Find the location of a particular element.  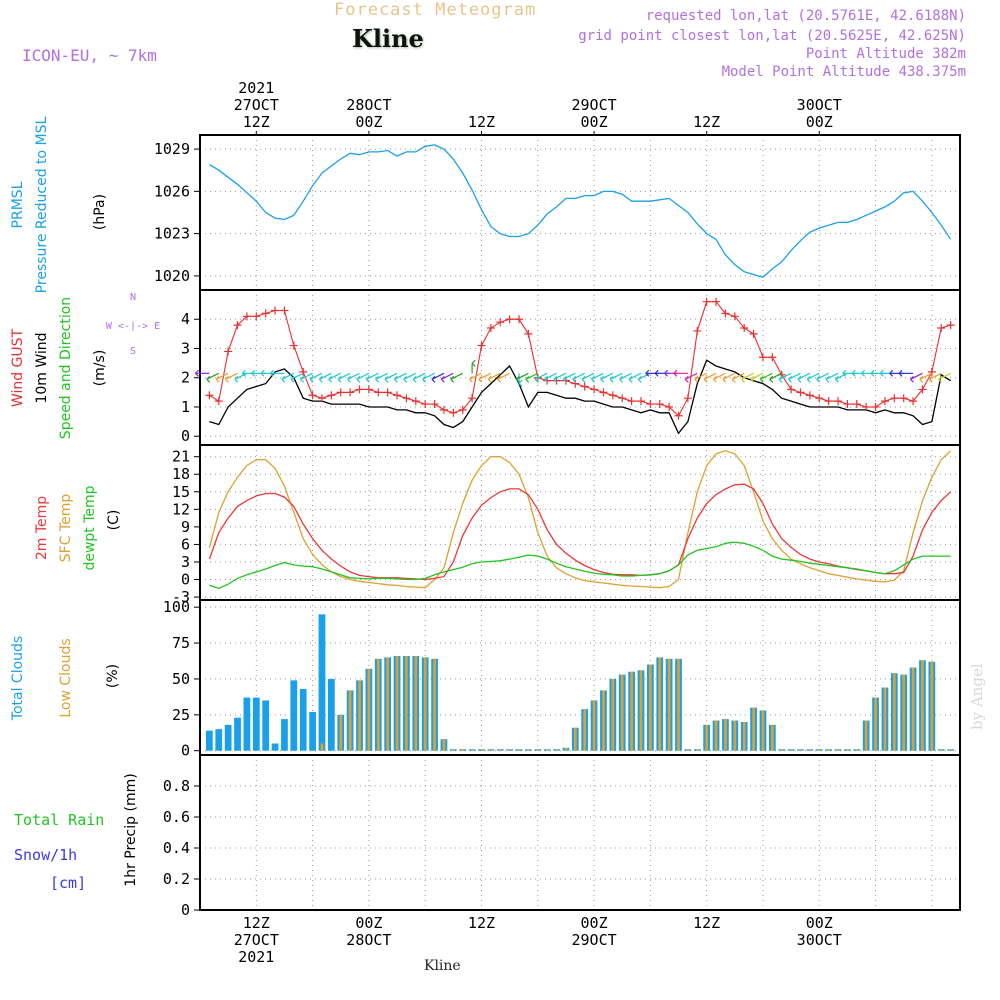

time-label-bottom: 12Z is located at coordinates (256, 923).